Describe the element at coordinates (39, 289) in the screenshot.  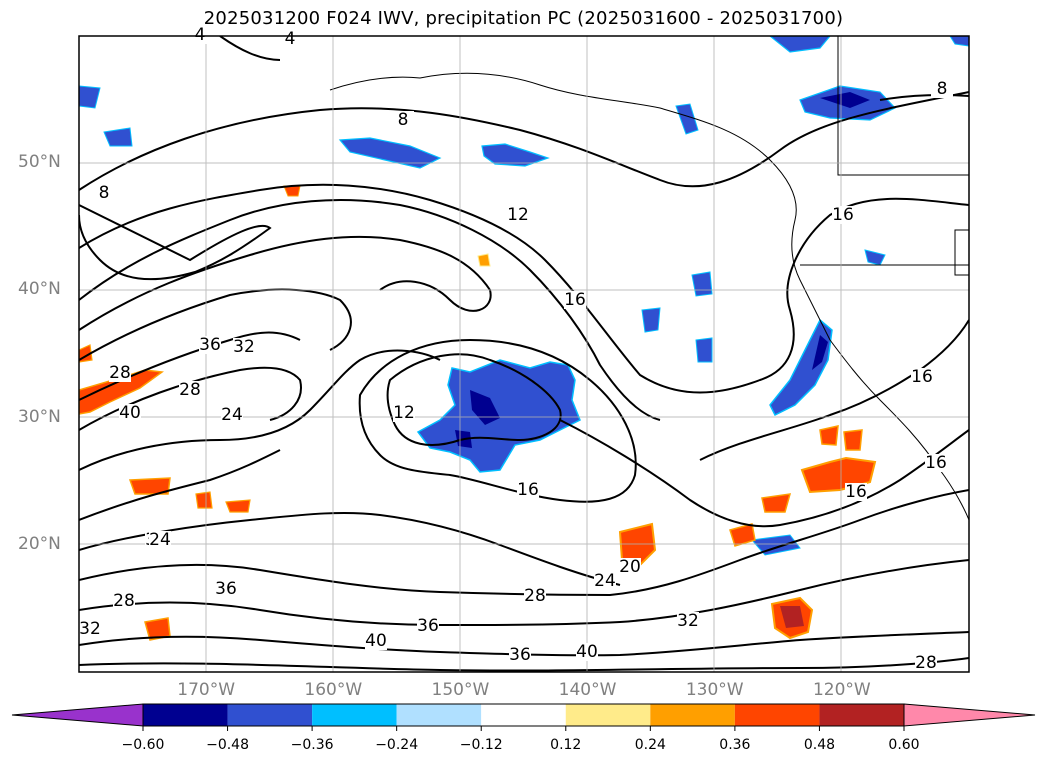
I see `latitude-label: 40°N` at that location.